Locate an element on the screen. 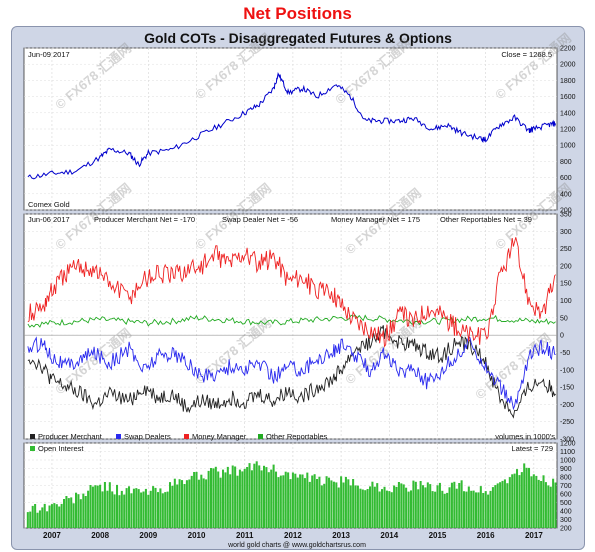 This screenshot has height=552, width=595. y-tick-label: 2000 is located at coordinates (568, 65).